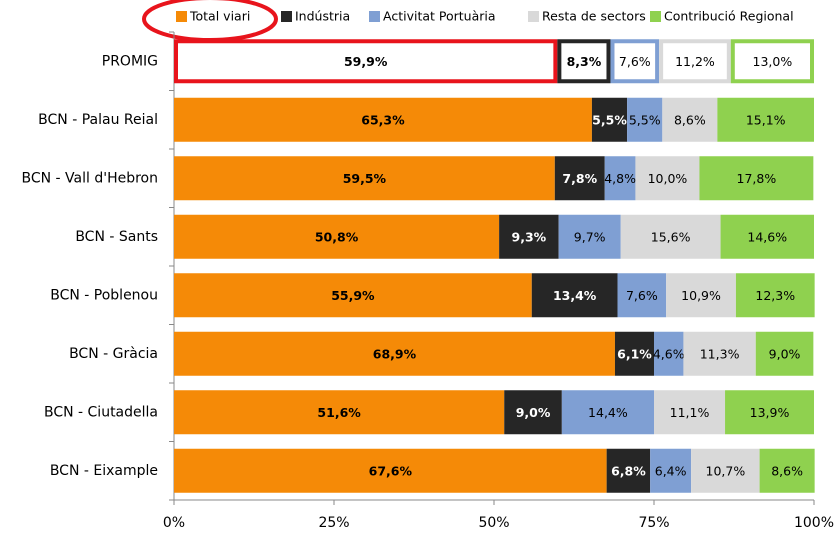 The width and height of the screenshot is (834, 534). Describe the element at coordinates (493, 523) in the screenshot. I see `x-tick-label: 50%` at that location.